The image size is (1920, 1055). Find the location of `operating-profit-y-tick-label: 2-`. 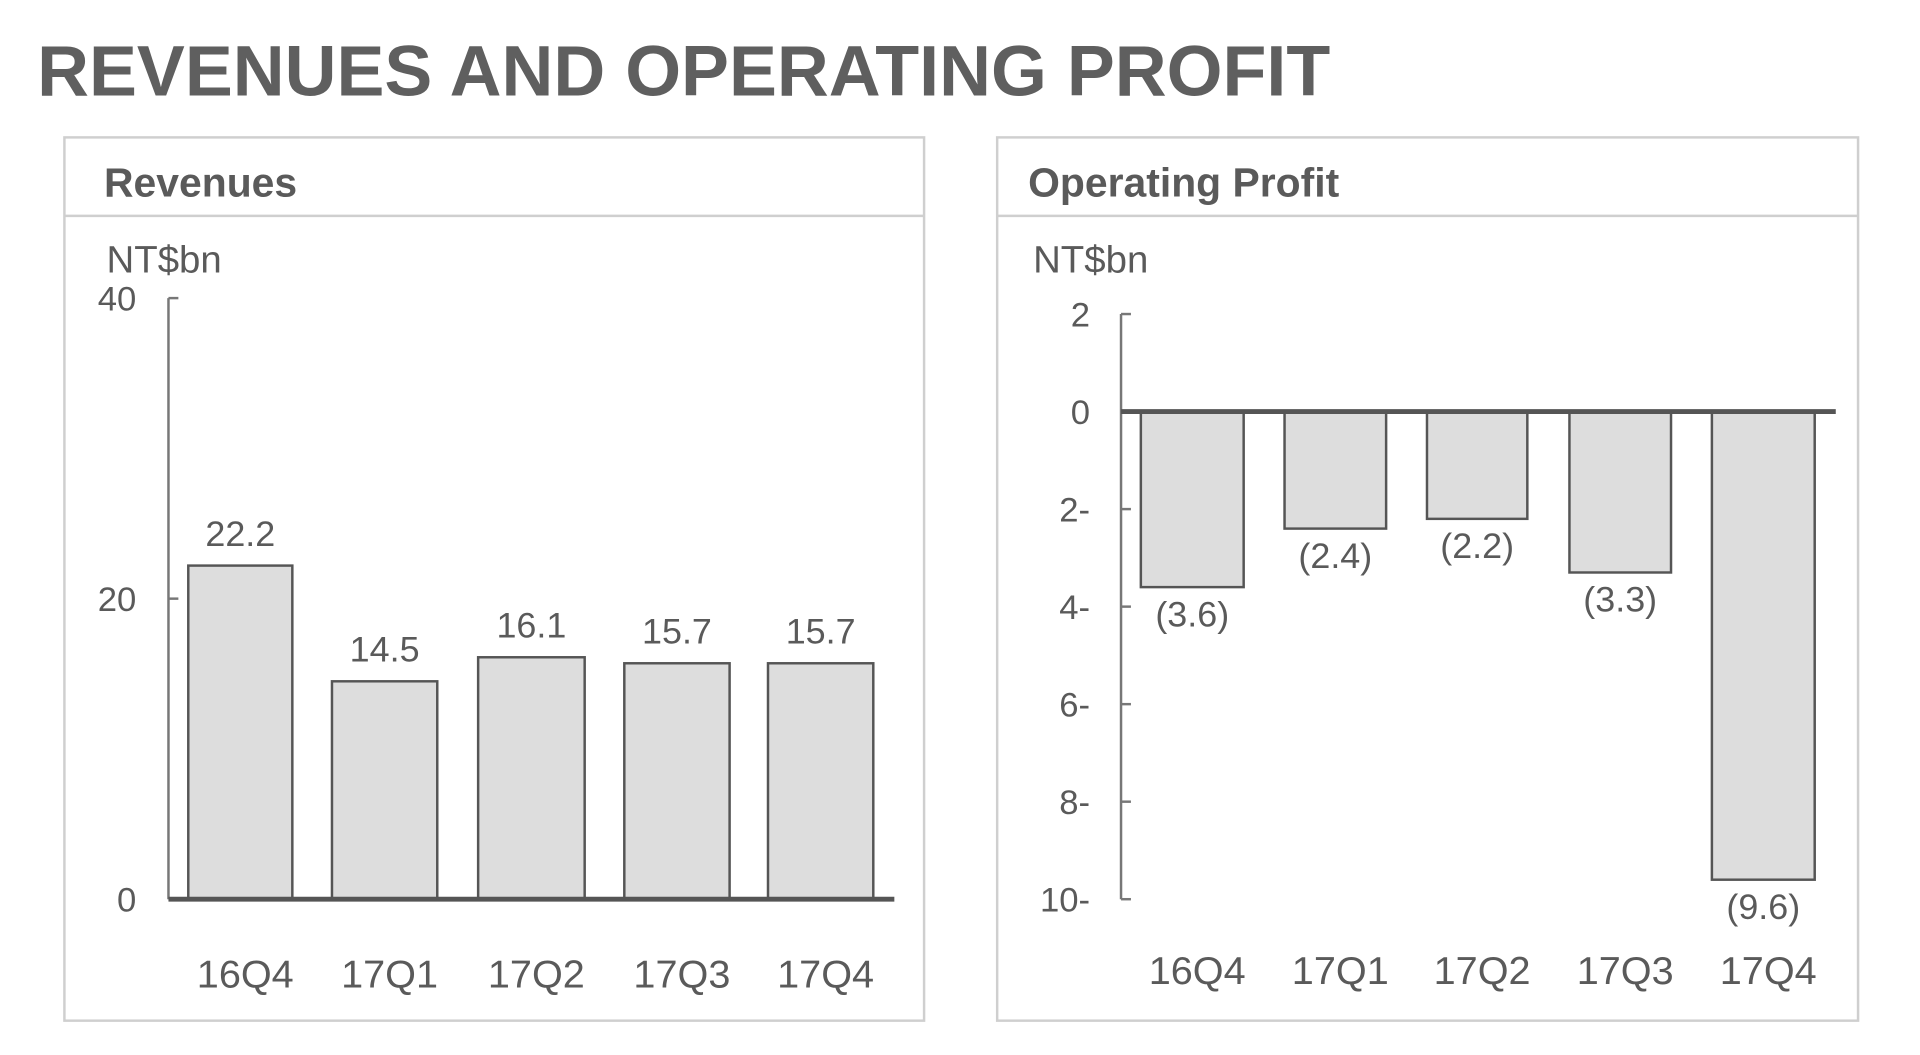

operating-profit-y-tick-label: 2- is located at coordinates (1074, 511).